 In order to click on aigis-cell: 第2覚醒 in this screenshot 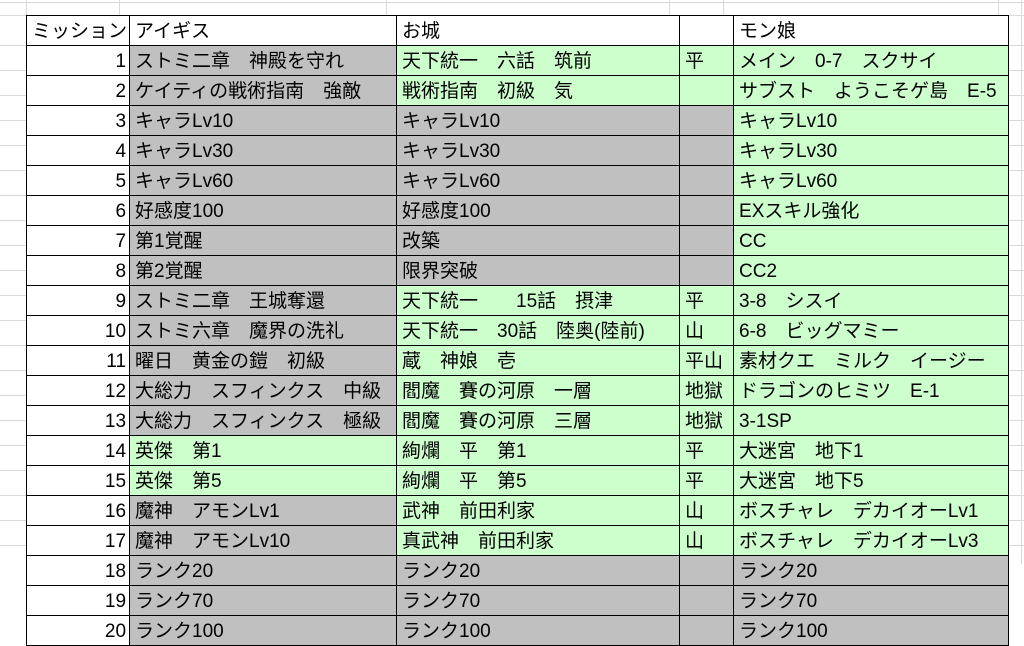, I will do `click(263, 270)`.